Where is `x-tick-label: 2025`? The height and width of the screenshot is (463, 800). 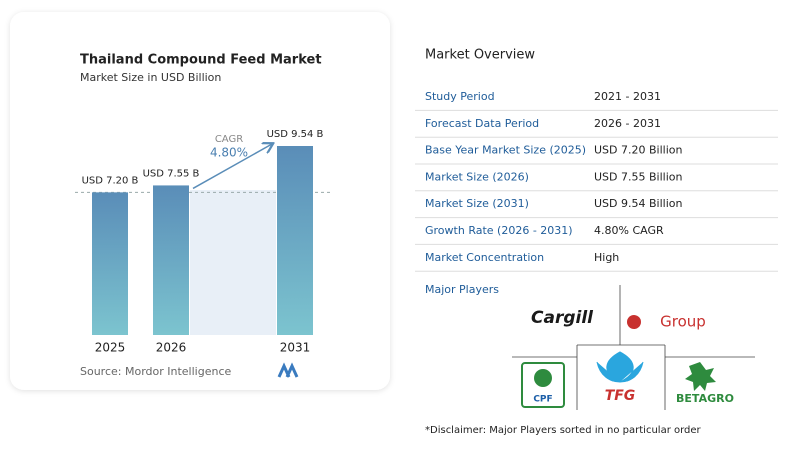 x-tick-label: 2025 is located at coordinates (110, 348).